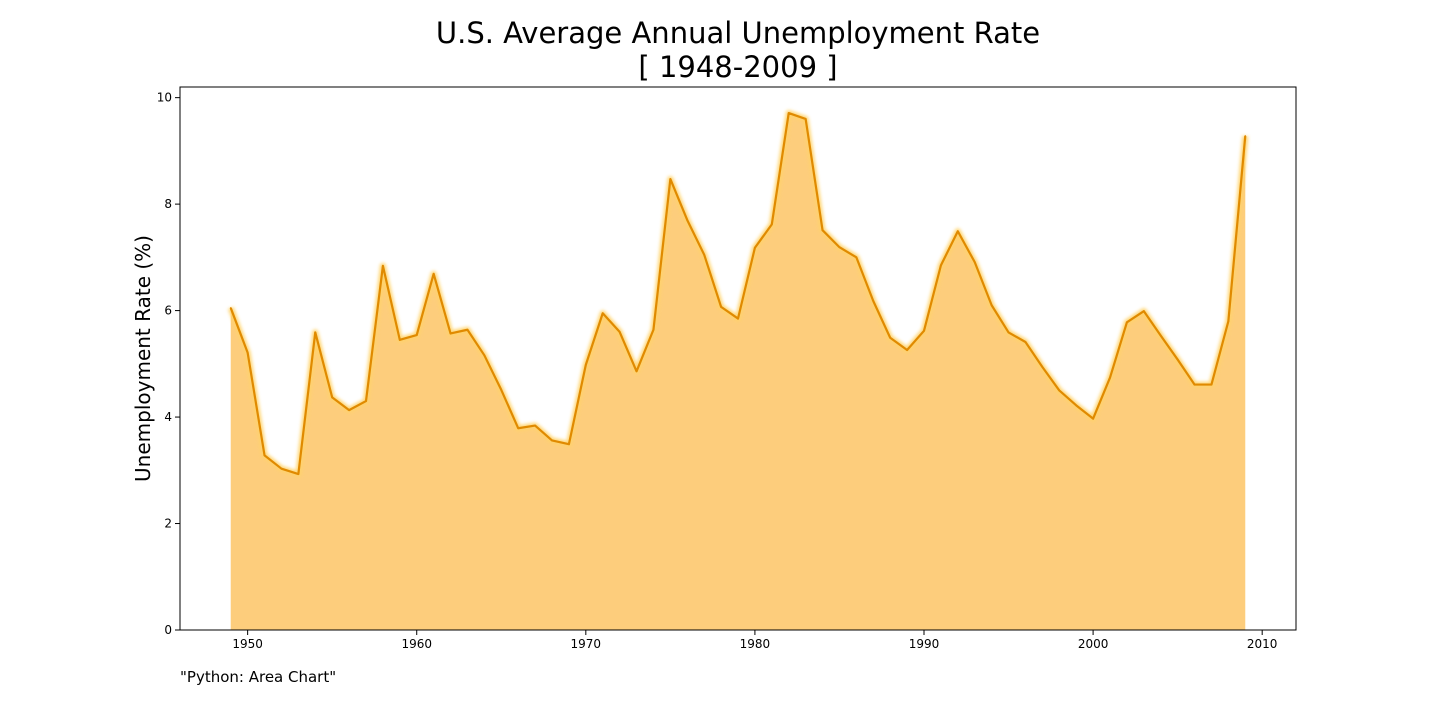 Image resolution: width=1440 pixels, height=720 pixels. Describe the element at coordinates (258, 677) in the screenshot. I see `chart-caption: "Python: Area Chart"` at that location.